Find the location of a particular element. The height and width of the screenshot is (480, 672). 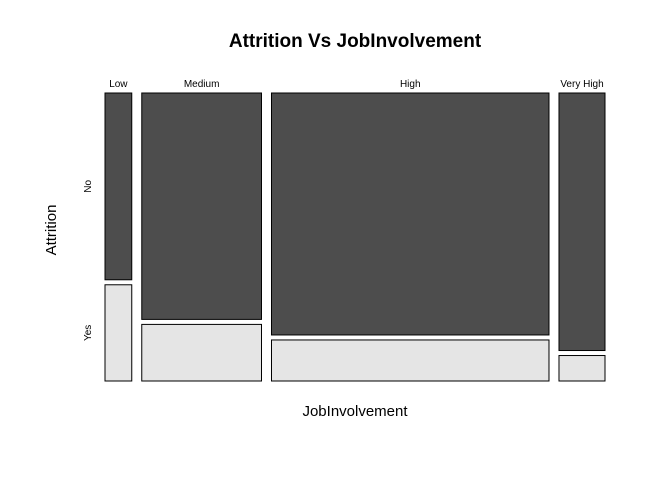

category-label-very-high: Very High is located at coordinates (581, 84).